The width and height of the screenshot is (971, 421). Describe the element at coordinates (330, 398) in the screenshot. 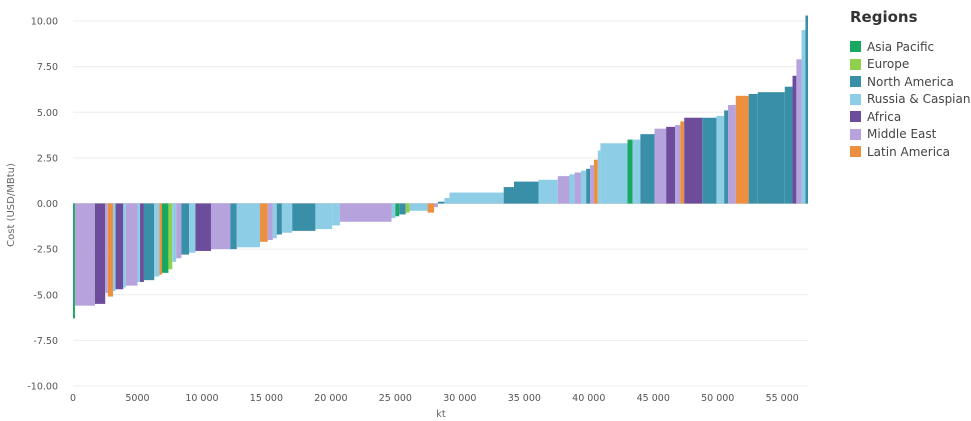

I see `x-tick-label: 20 000` at that location.